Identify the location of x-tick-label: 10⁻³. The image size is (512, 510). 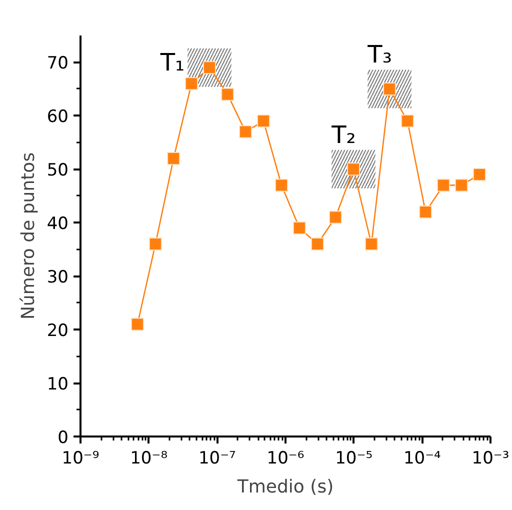
(491, 458).